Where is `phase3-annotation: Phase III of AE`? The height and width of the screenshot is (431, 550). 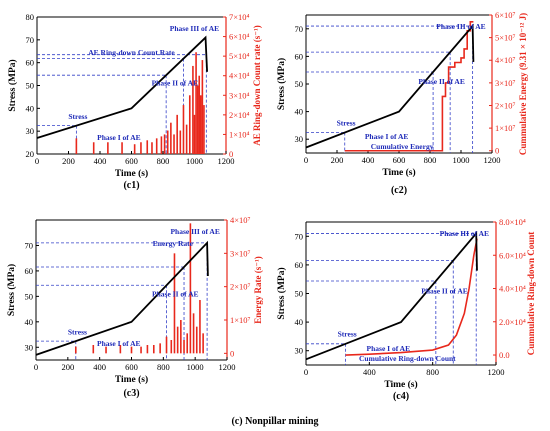
phase3-annotation: Phase III of AE is located at coordinates (464, 233).